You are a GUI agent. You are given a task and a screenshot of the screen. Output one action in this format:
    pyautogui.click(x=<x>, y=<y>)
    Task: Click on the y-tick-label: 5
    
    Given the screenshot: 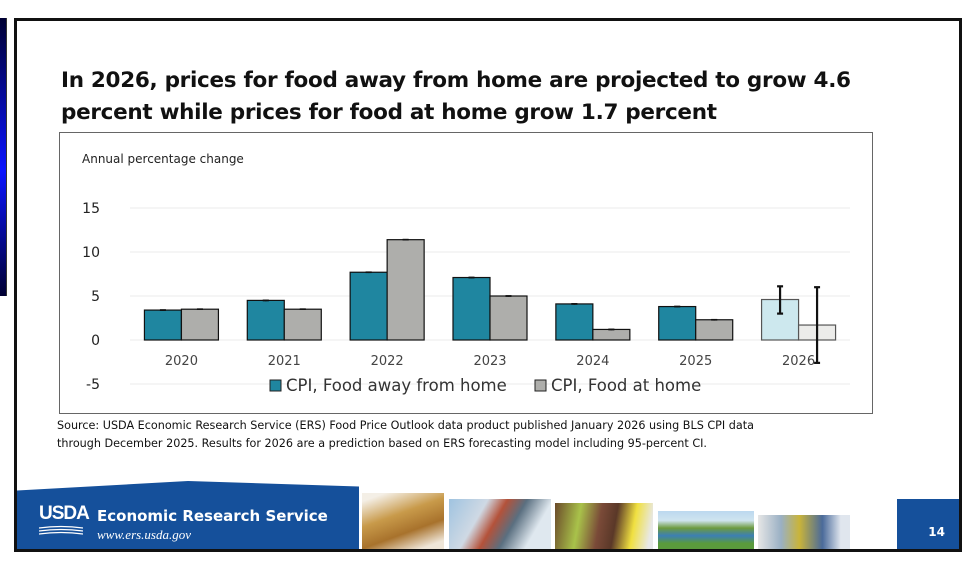 What is the action you would take?
    pyautogui.click(x=95, y=297)
    